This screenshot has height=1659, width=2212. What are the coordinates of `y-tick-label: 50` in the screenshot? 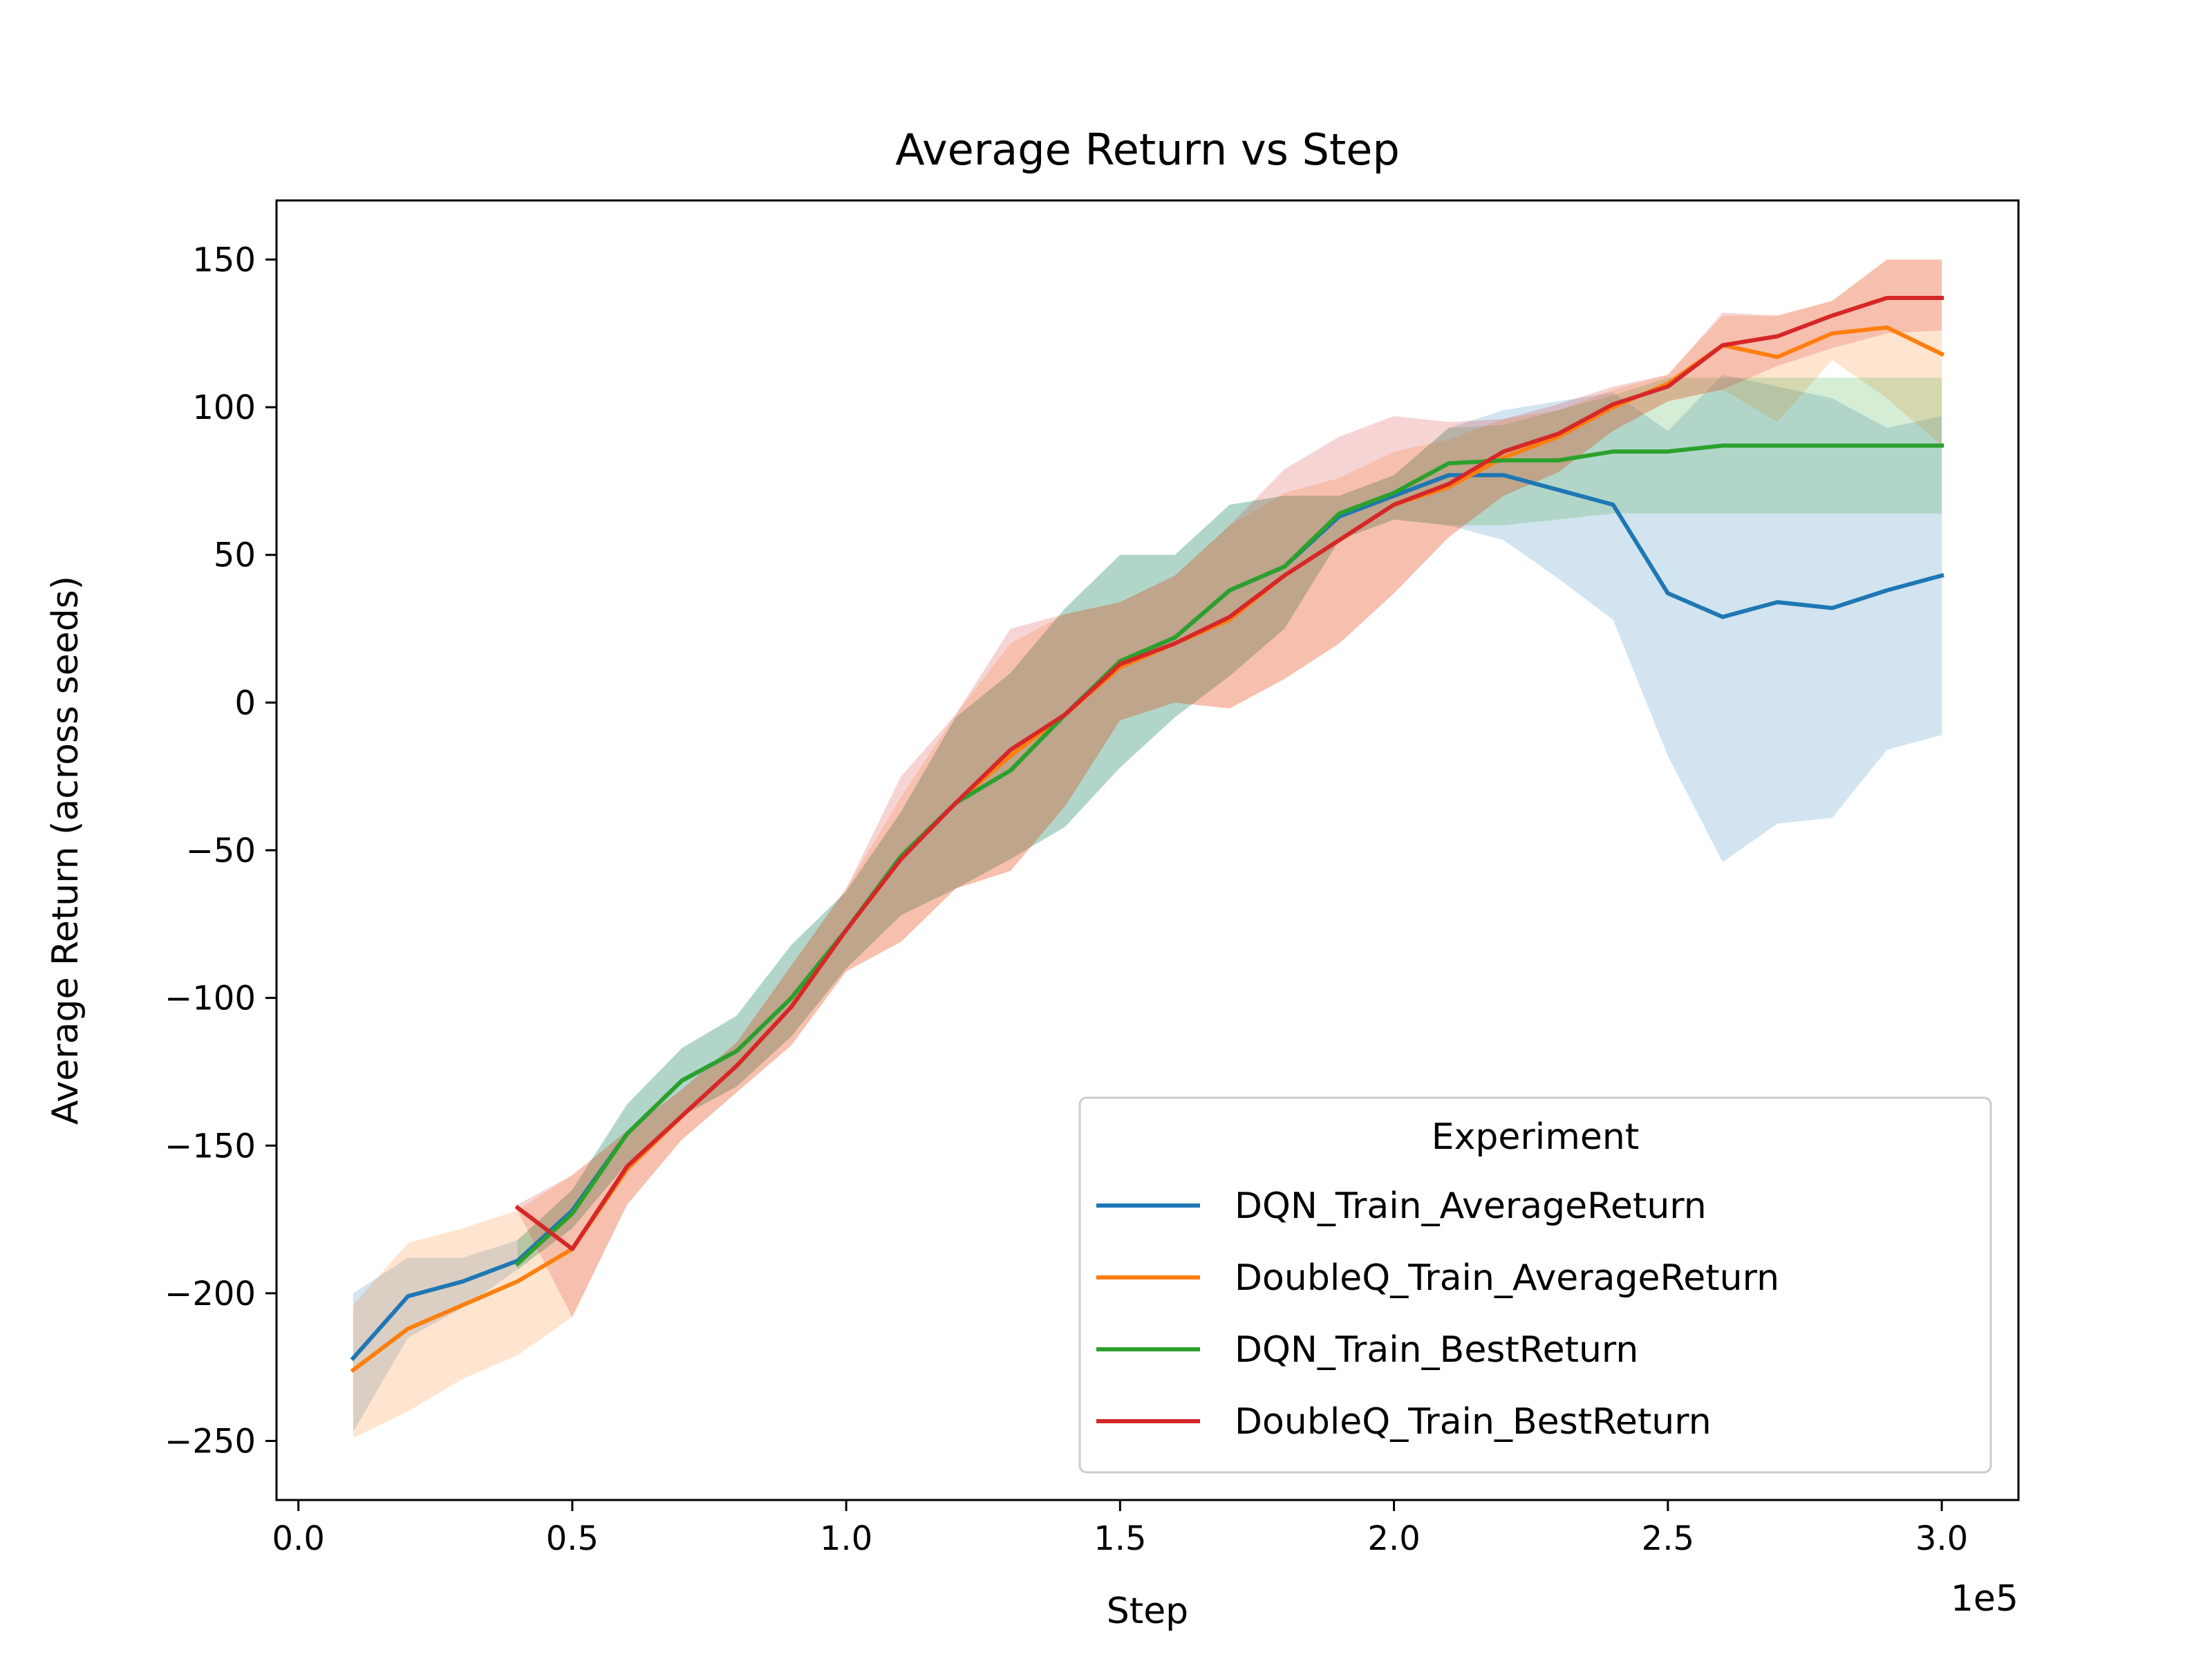 It's located at (235, 555).